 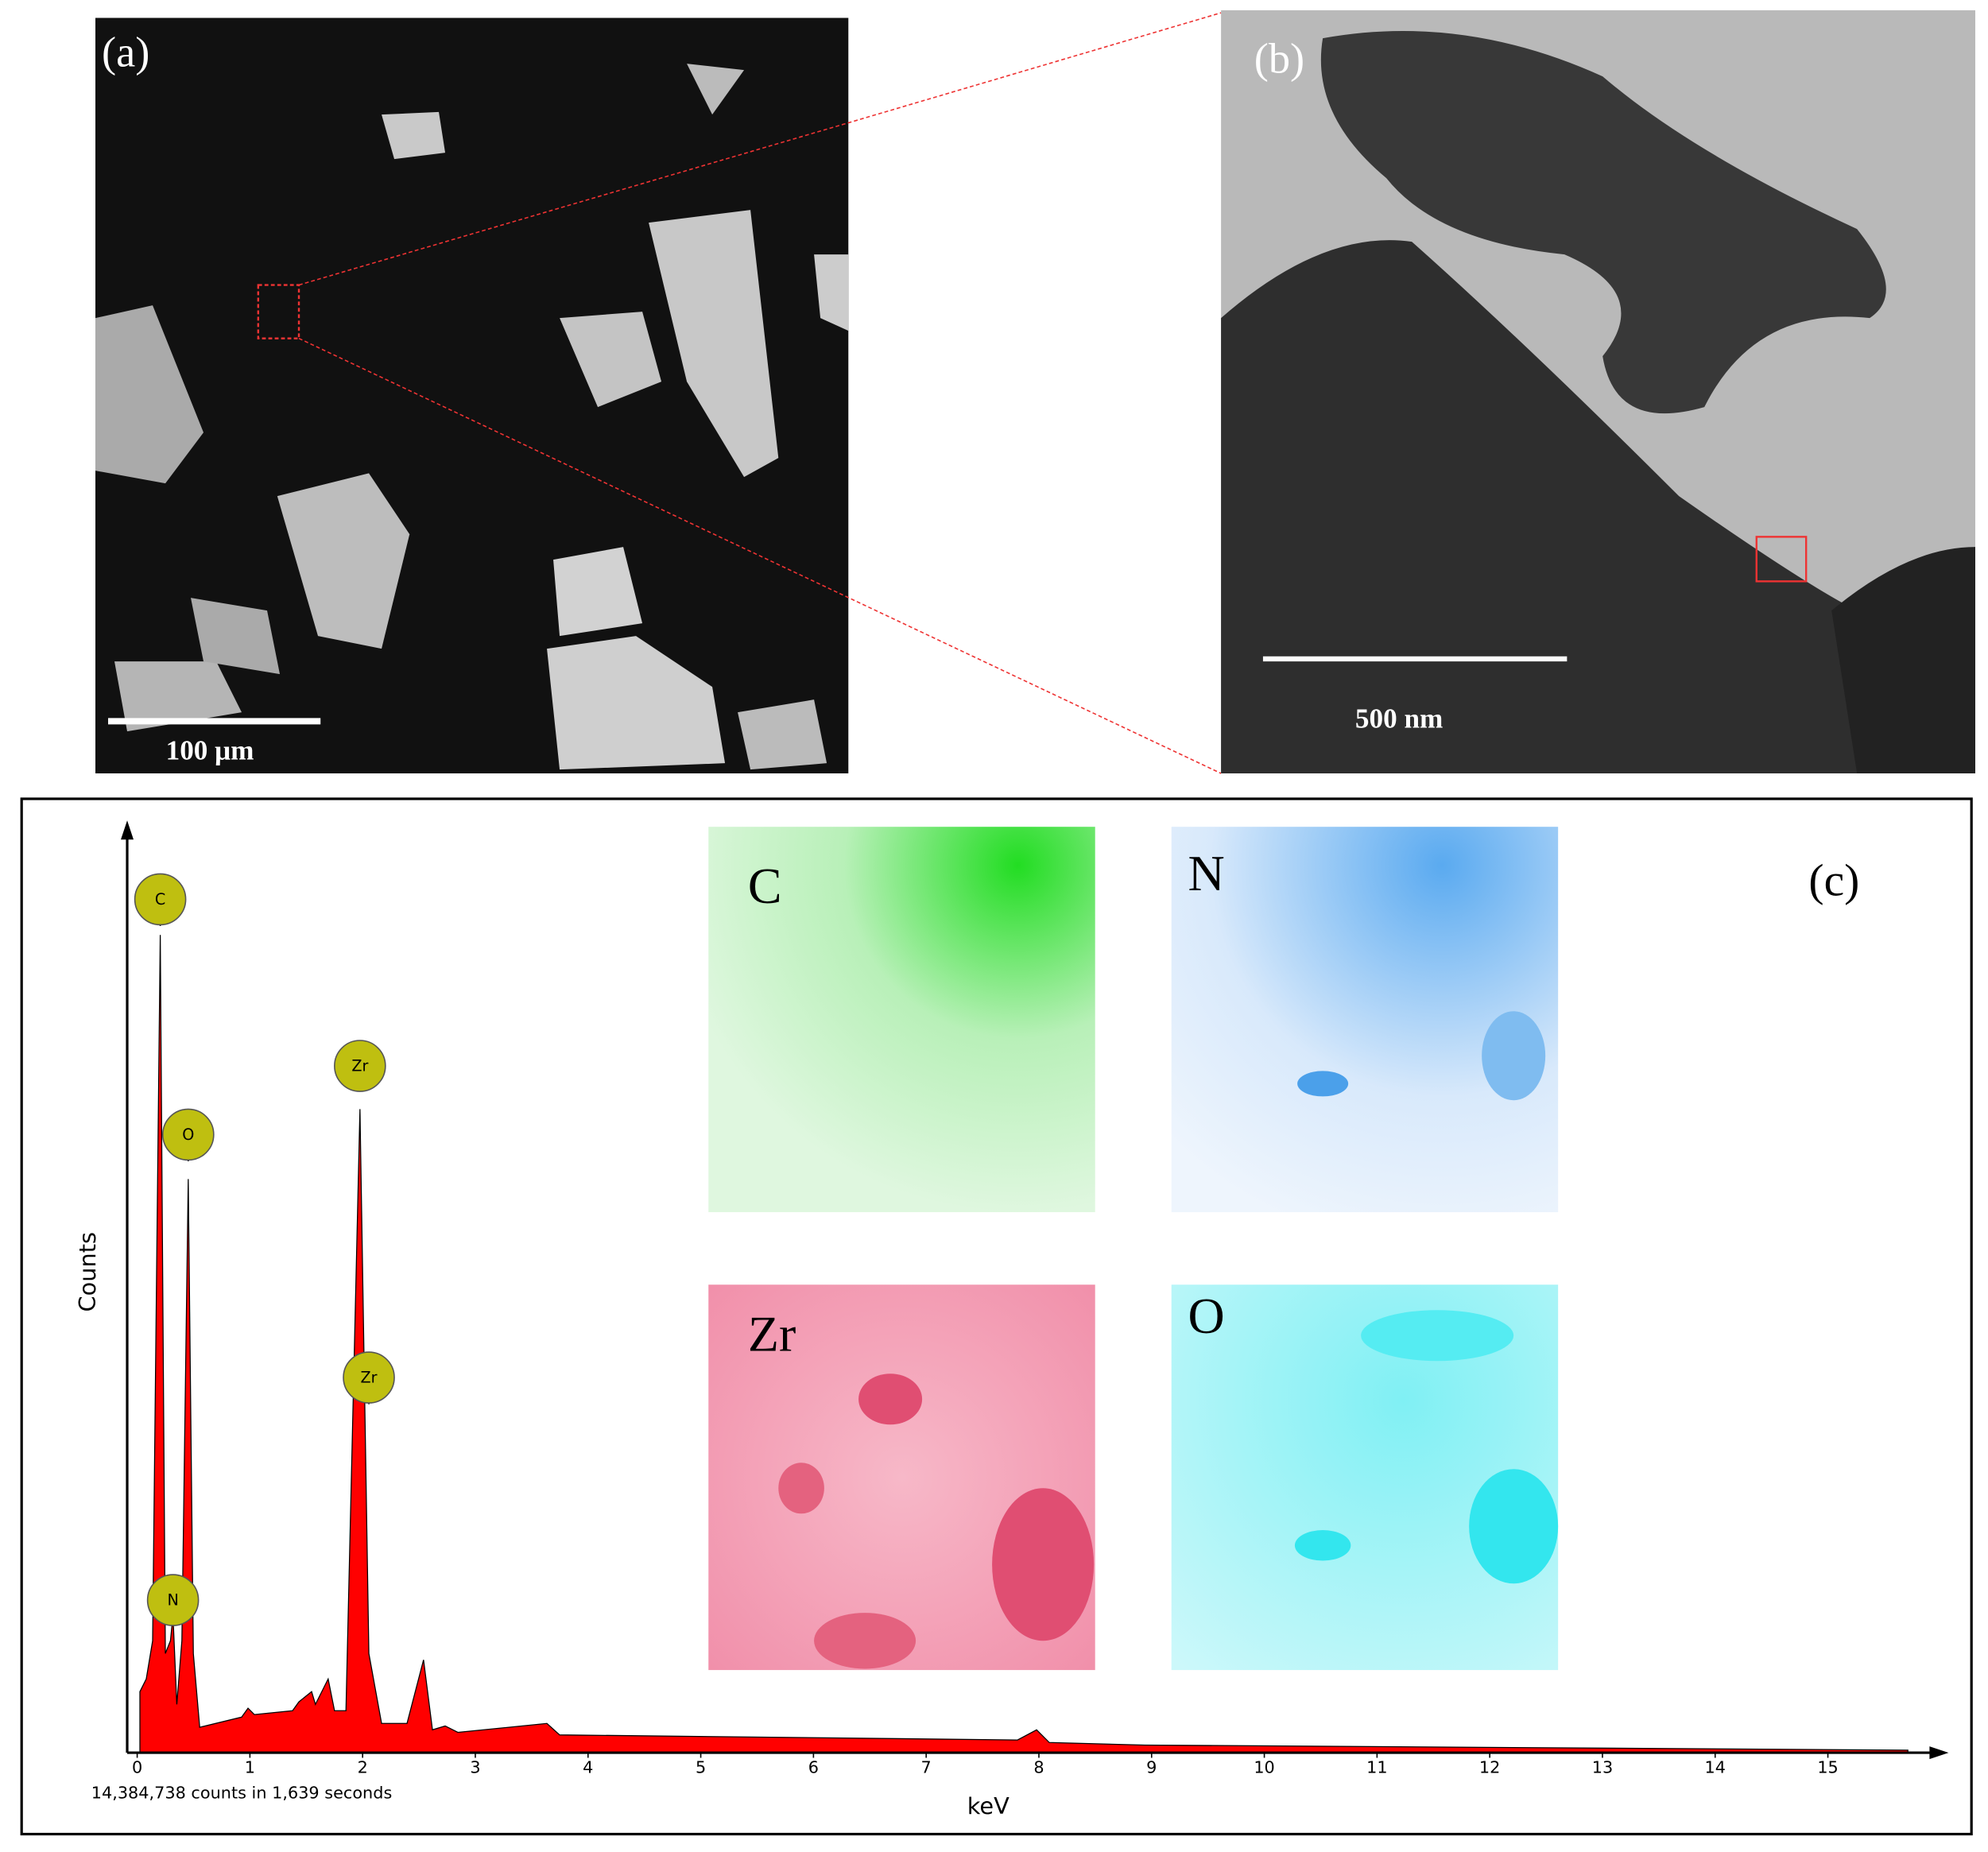 I want to click on x-axis-label: keV, so click(x=989, y=1805).